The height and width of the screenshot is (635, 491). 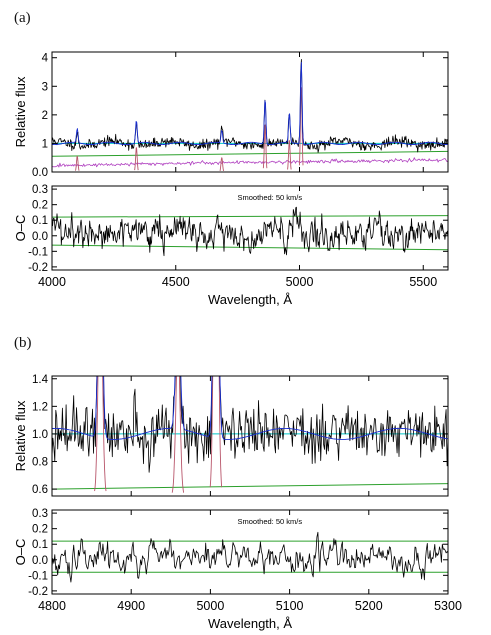 I want to click on y-tick-label: 2, so click(x=45, y=116).